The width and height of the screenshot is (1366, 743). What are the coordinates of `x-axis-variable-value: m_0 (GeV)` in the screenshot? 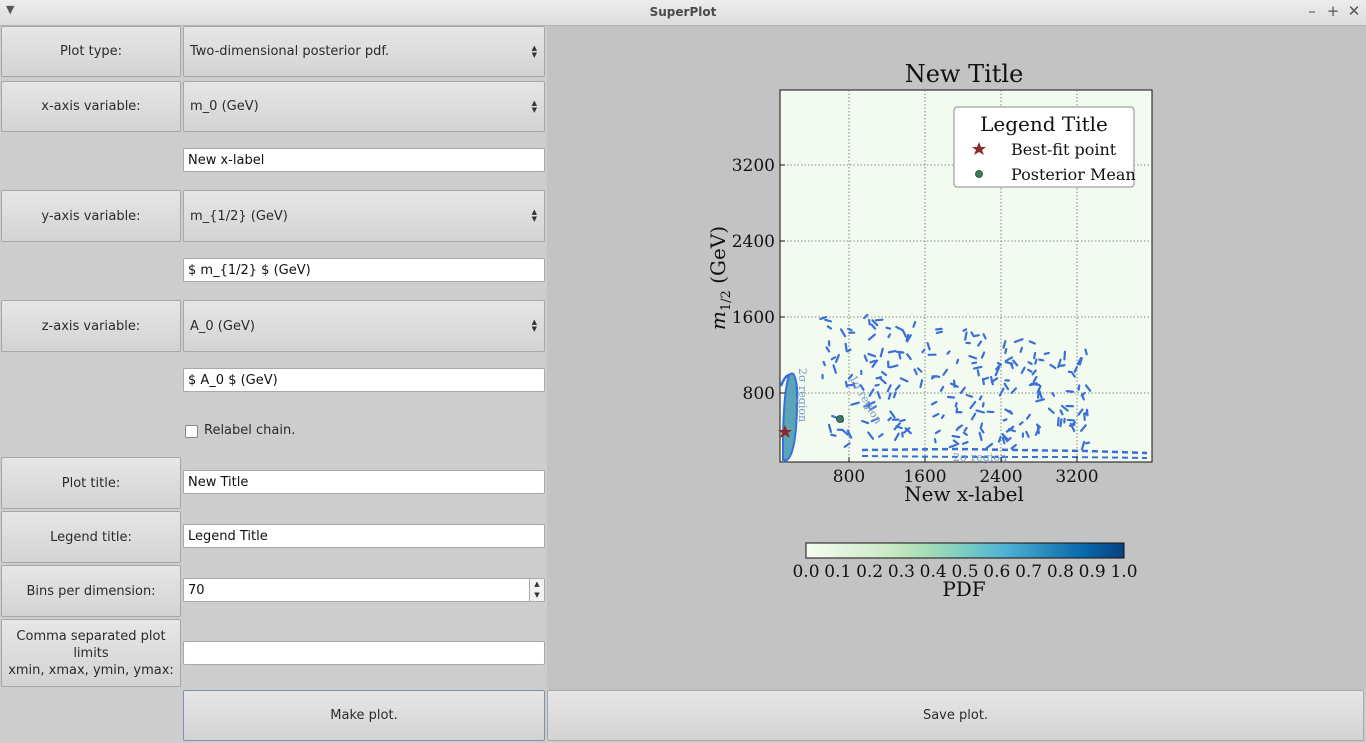 It's located at (224, 106).